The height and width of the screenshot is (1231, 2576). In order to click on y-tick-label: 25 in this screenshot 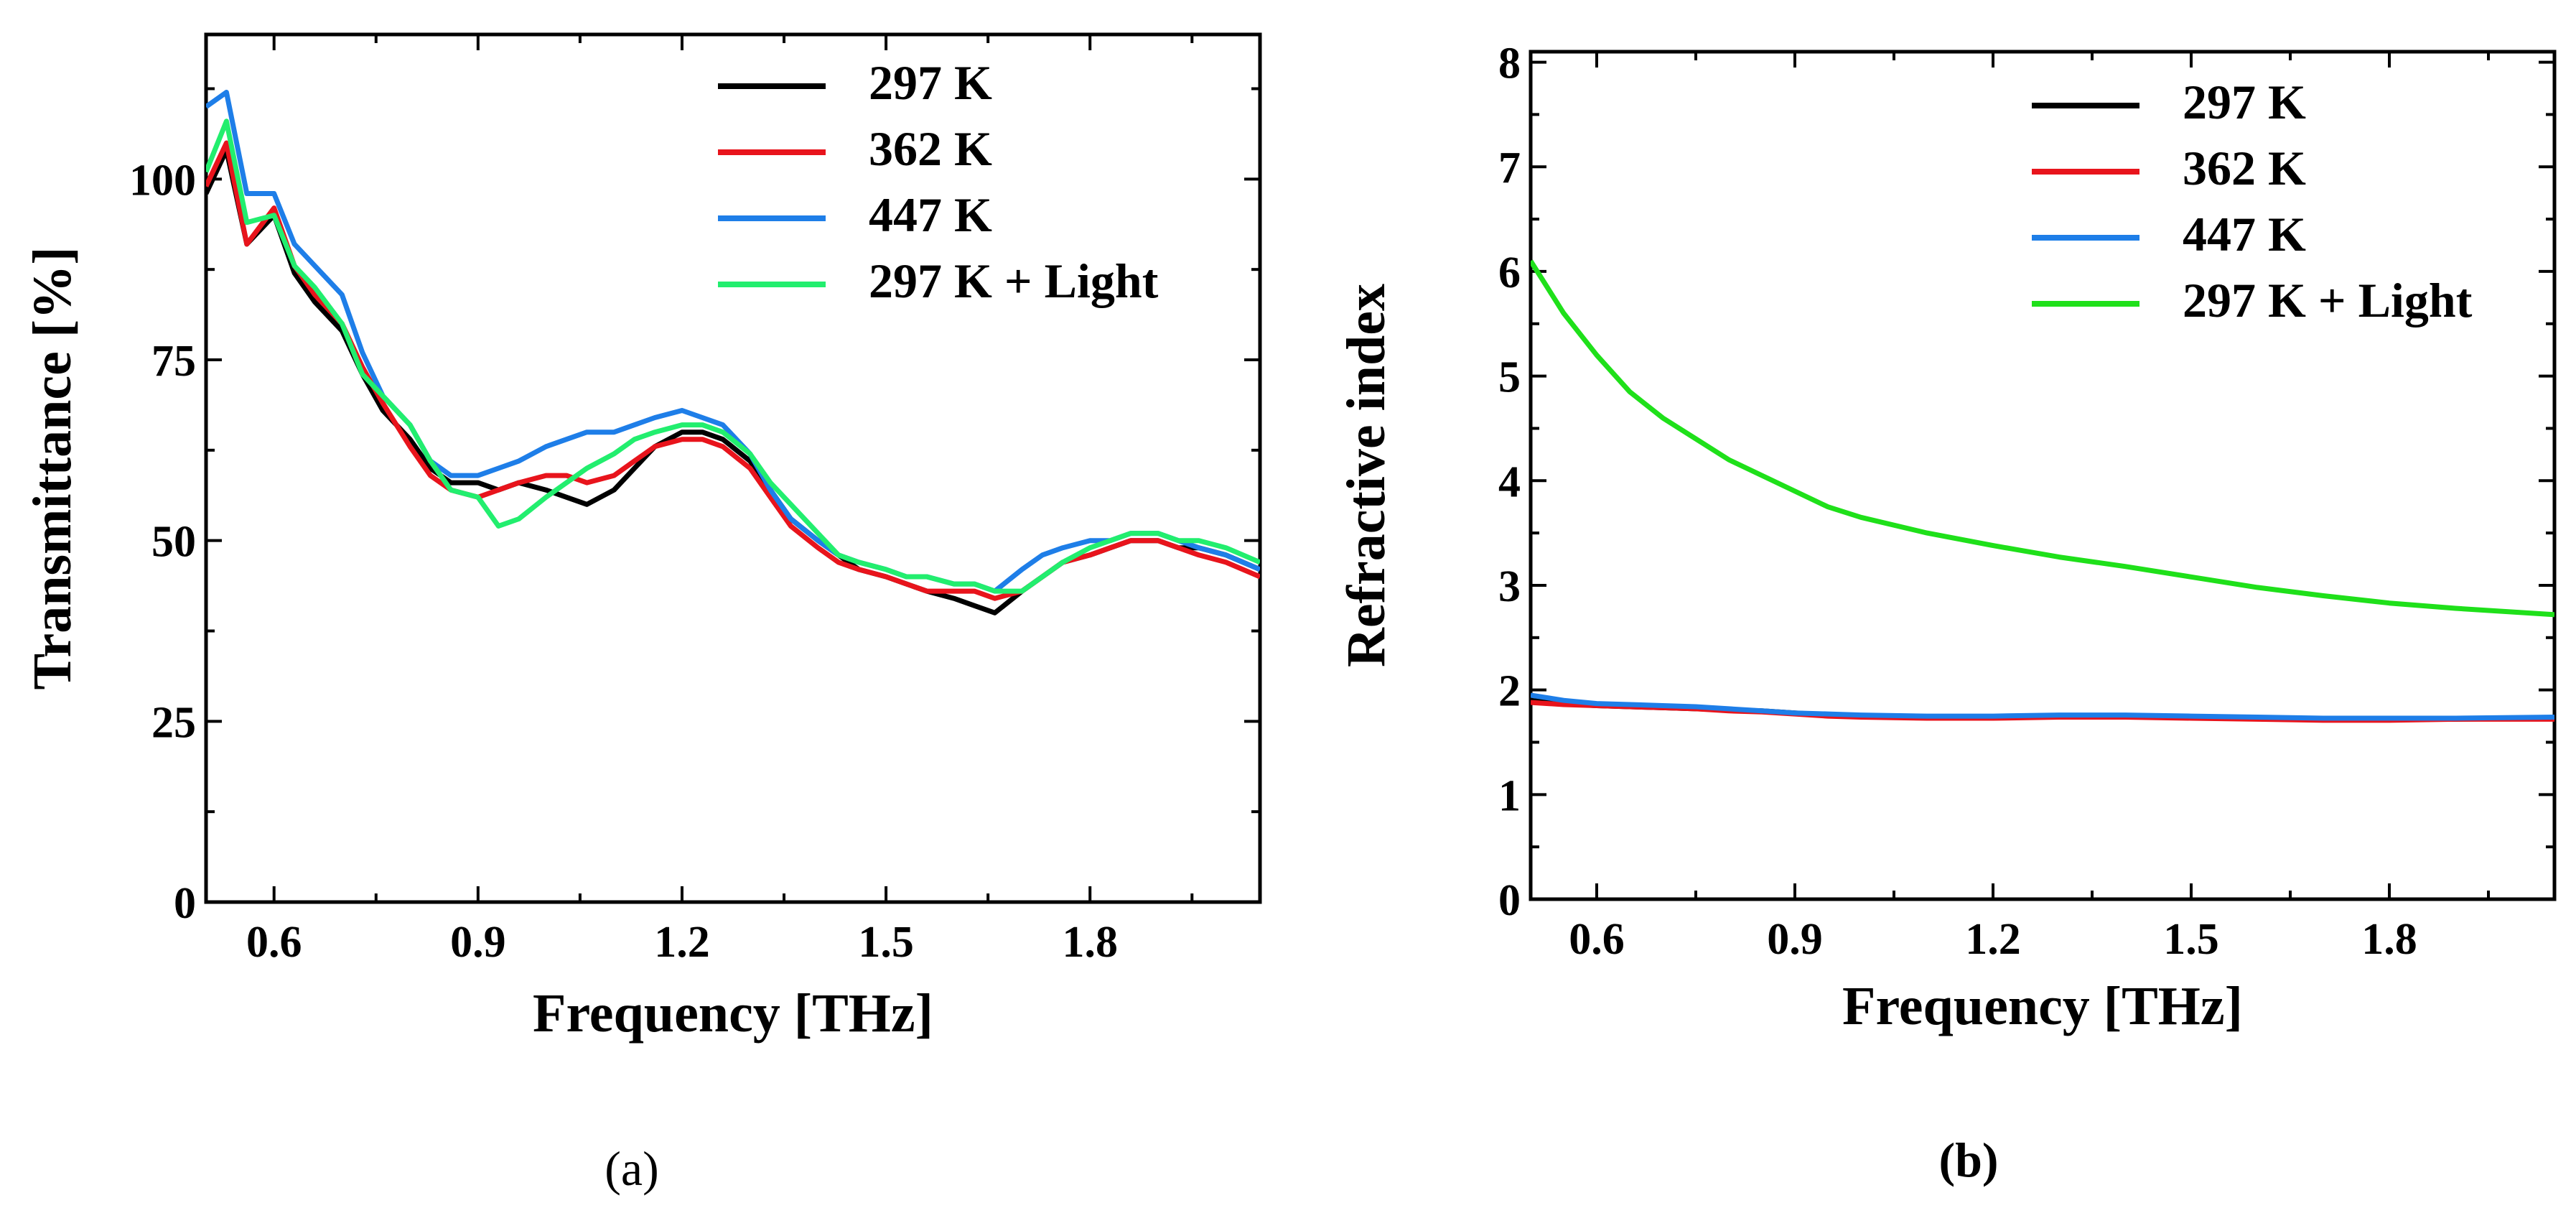, I will do `click(173, 723)`.